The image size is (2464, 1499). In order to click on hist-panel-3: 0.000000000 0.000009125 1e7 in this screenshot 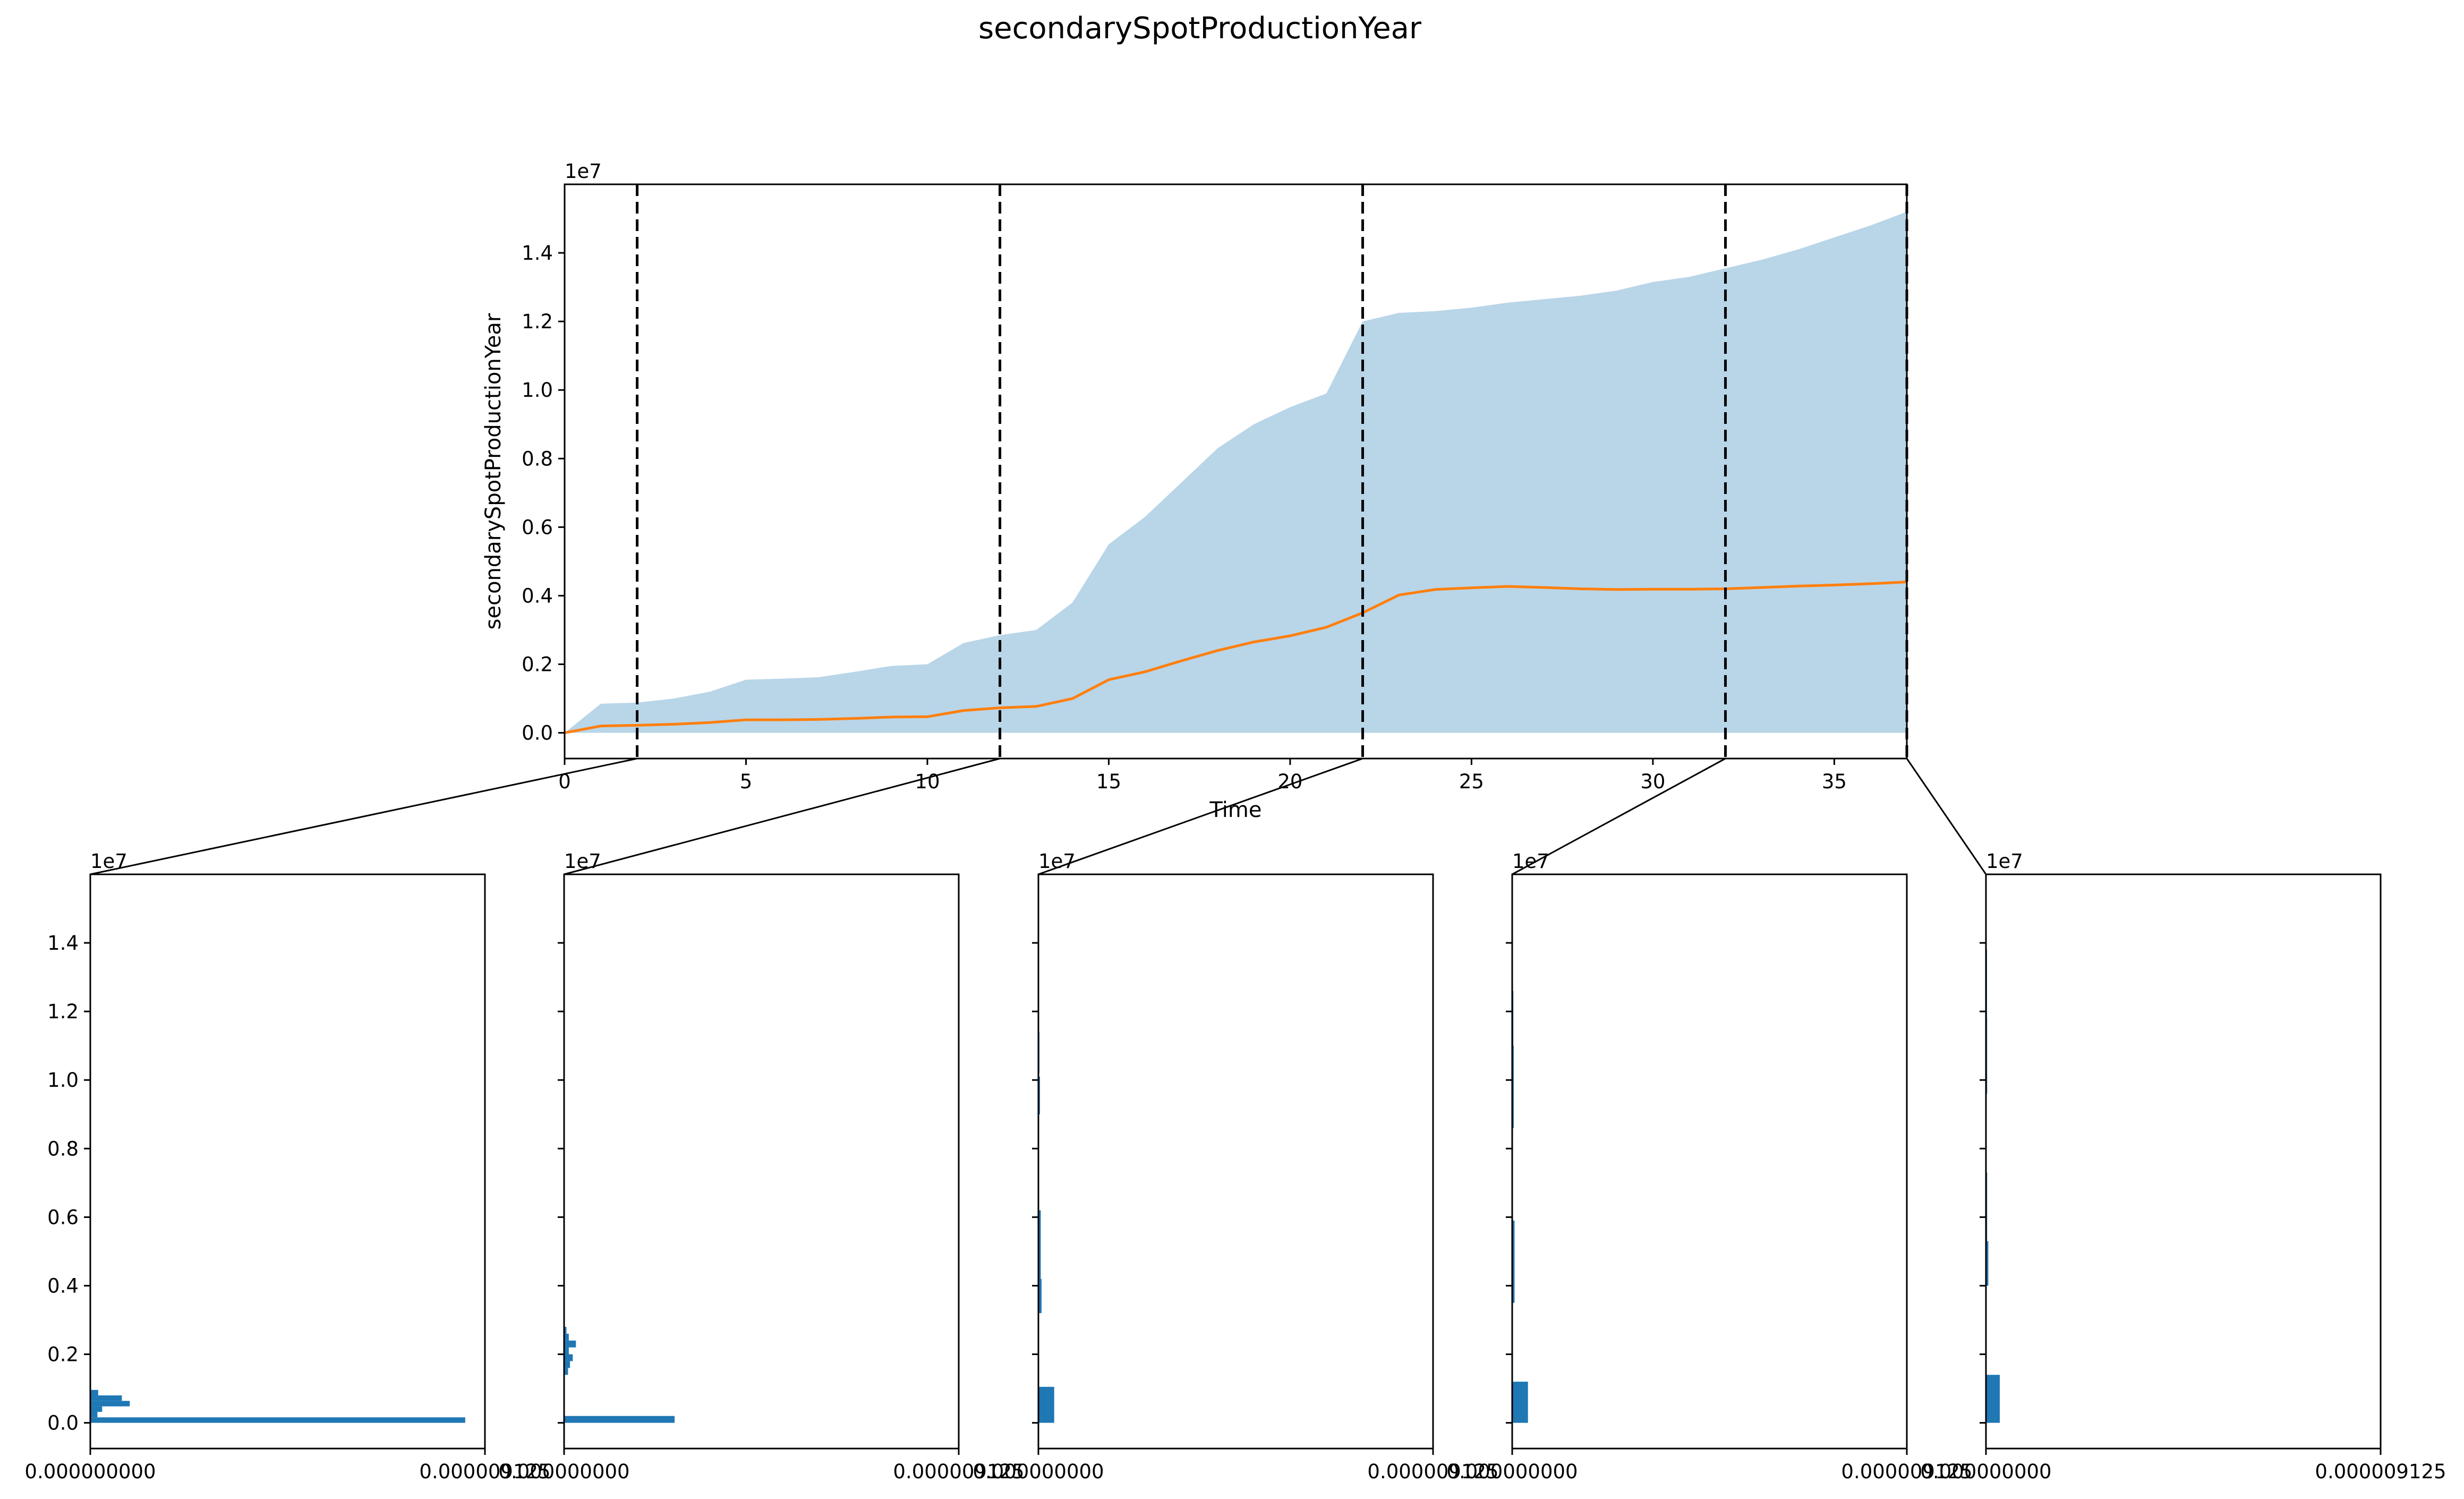, I will do `click(1709, 1166)`.